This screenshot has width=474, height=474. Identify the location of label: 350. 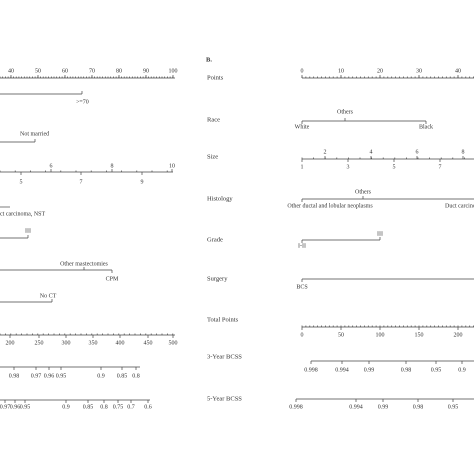
(93, 343).